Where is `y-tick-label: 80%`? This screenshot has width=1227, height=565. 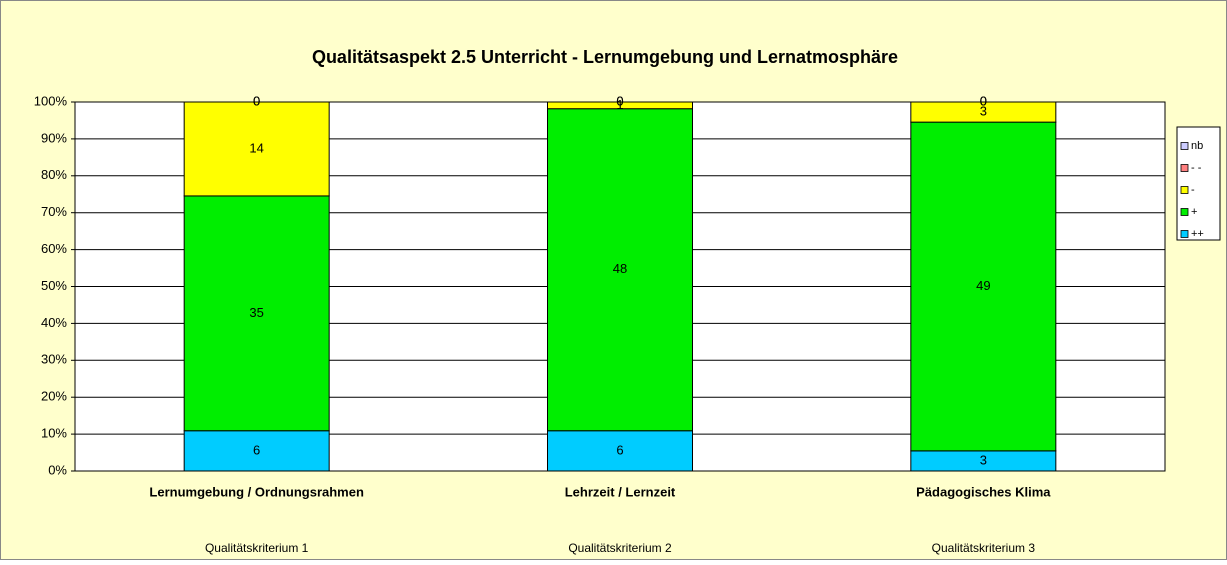 y-tick-label: 80% is located at coordinates (54, 174).